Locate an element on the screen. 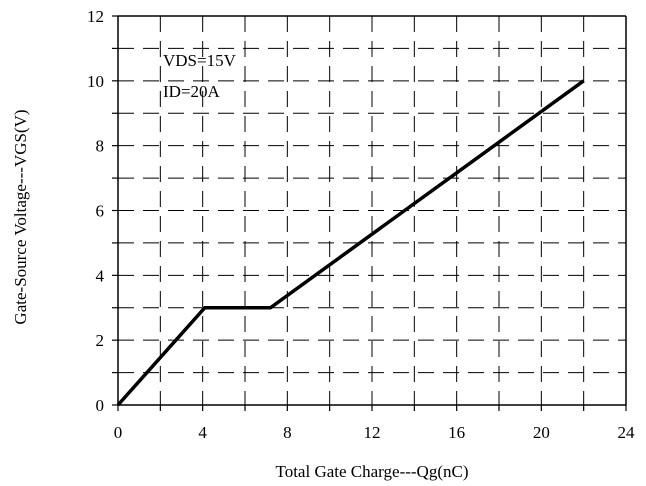 The height and width of the screenshot is (486, 646). annotation-vds: VDS=15V is located at coordinates (200, 60).